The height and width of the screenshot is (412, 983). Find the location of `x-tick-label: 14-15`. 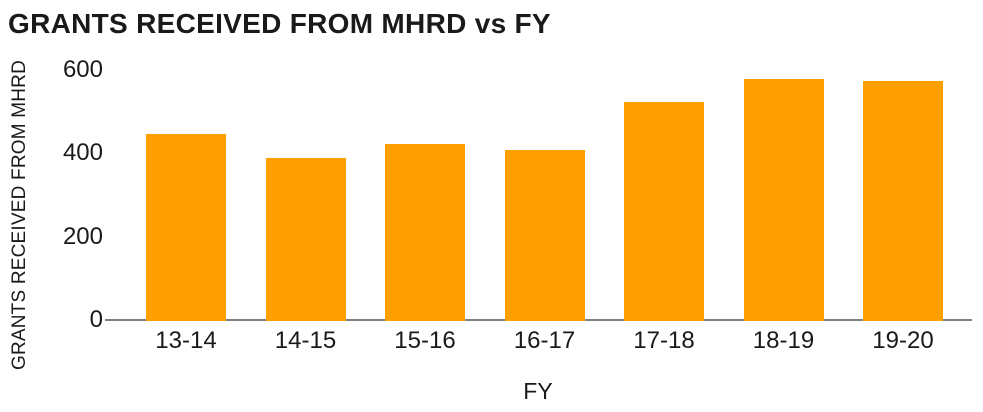

x-tick-label: 14-15 is located at coordinates (305, 340).